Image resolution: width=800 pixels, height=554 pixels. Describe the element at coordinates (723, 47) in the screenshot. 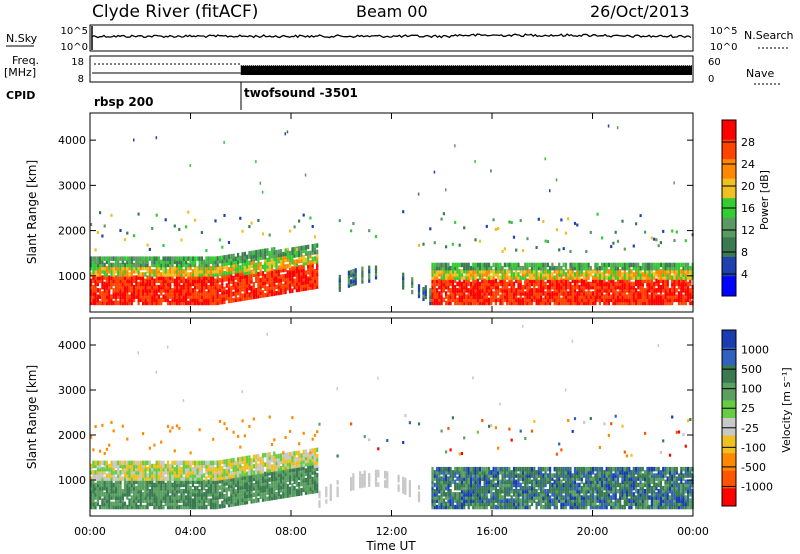

I see `nsearch-tick-bottom: 10^0` at that location.